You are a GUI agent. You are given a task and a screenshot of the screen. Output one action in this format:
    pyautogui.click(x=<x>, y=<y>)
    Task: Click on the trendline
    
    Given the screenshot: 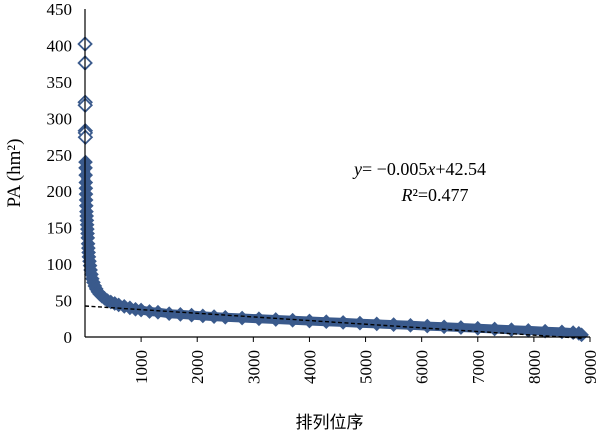 What is the action you would take?
    pyautogui.click(x=333, y=322)
    